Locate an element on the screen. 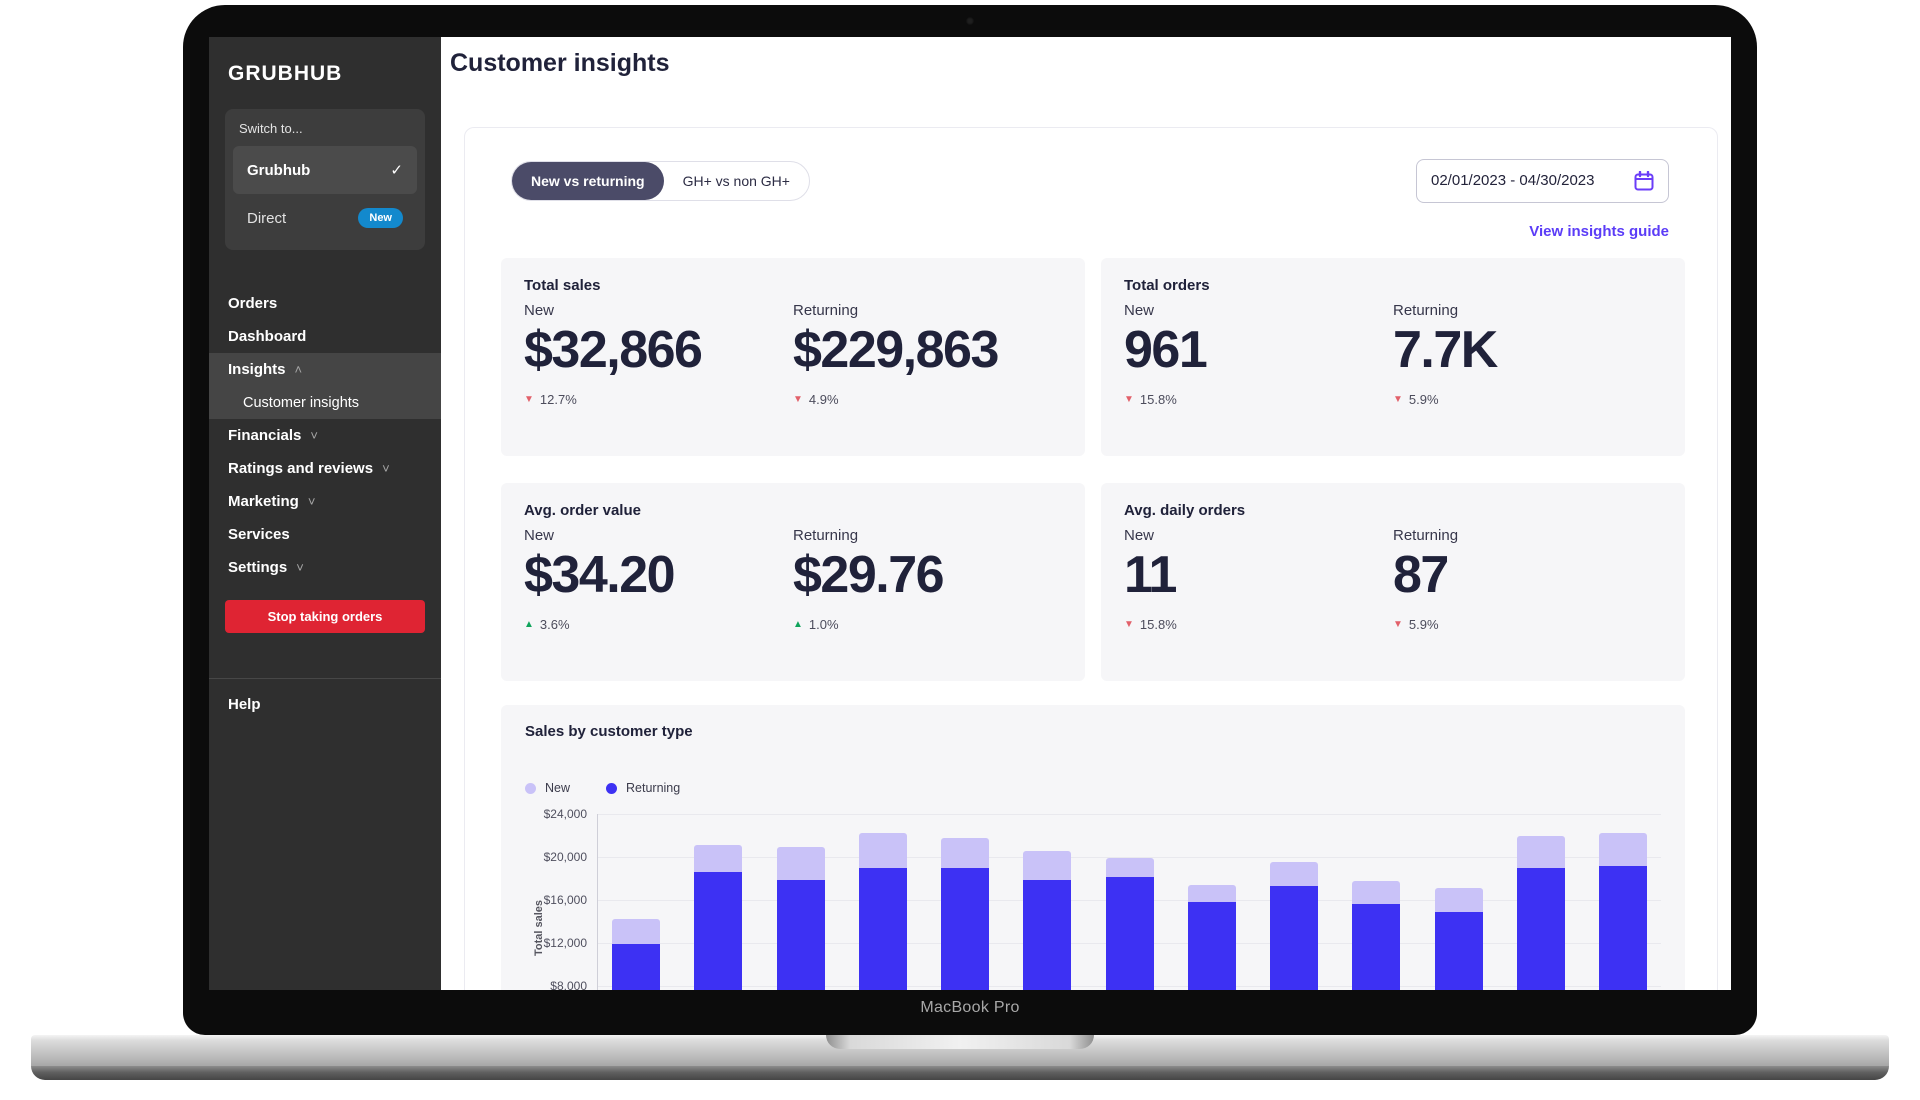  bar-group is located at coordinates (1129, 902).